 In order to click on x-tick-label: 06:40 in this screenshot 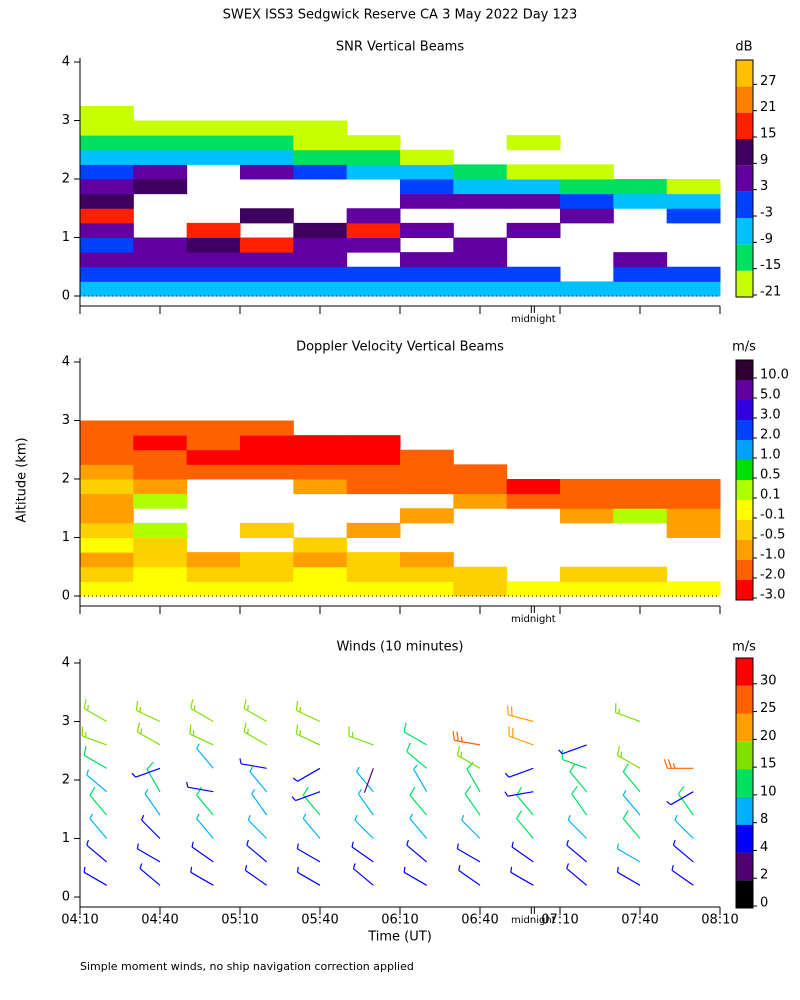, I will do `click(479, 920)`.